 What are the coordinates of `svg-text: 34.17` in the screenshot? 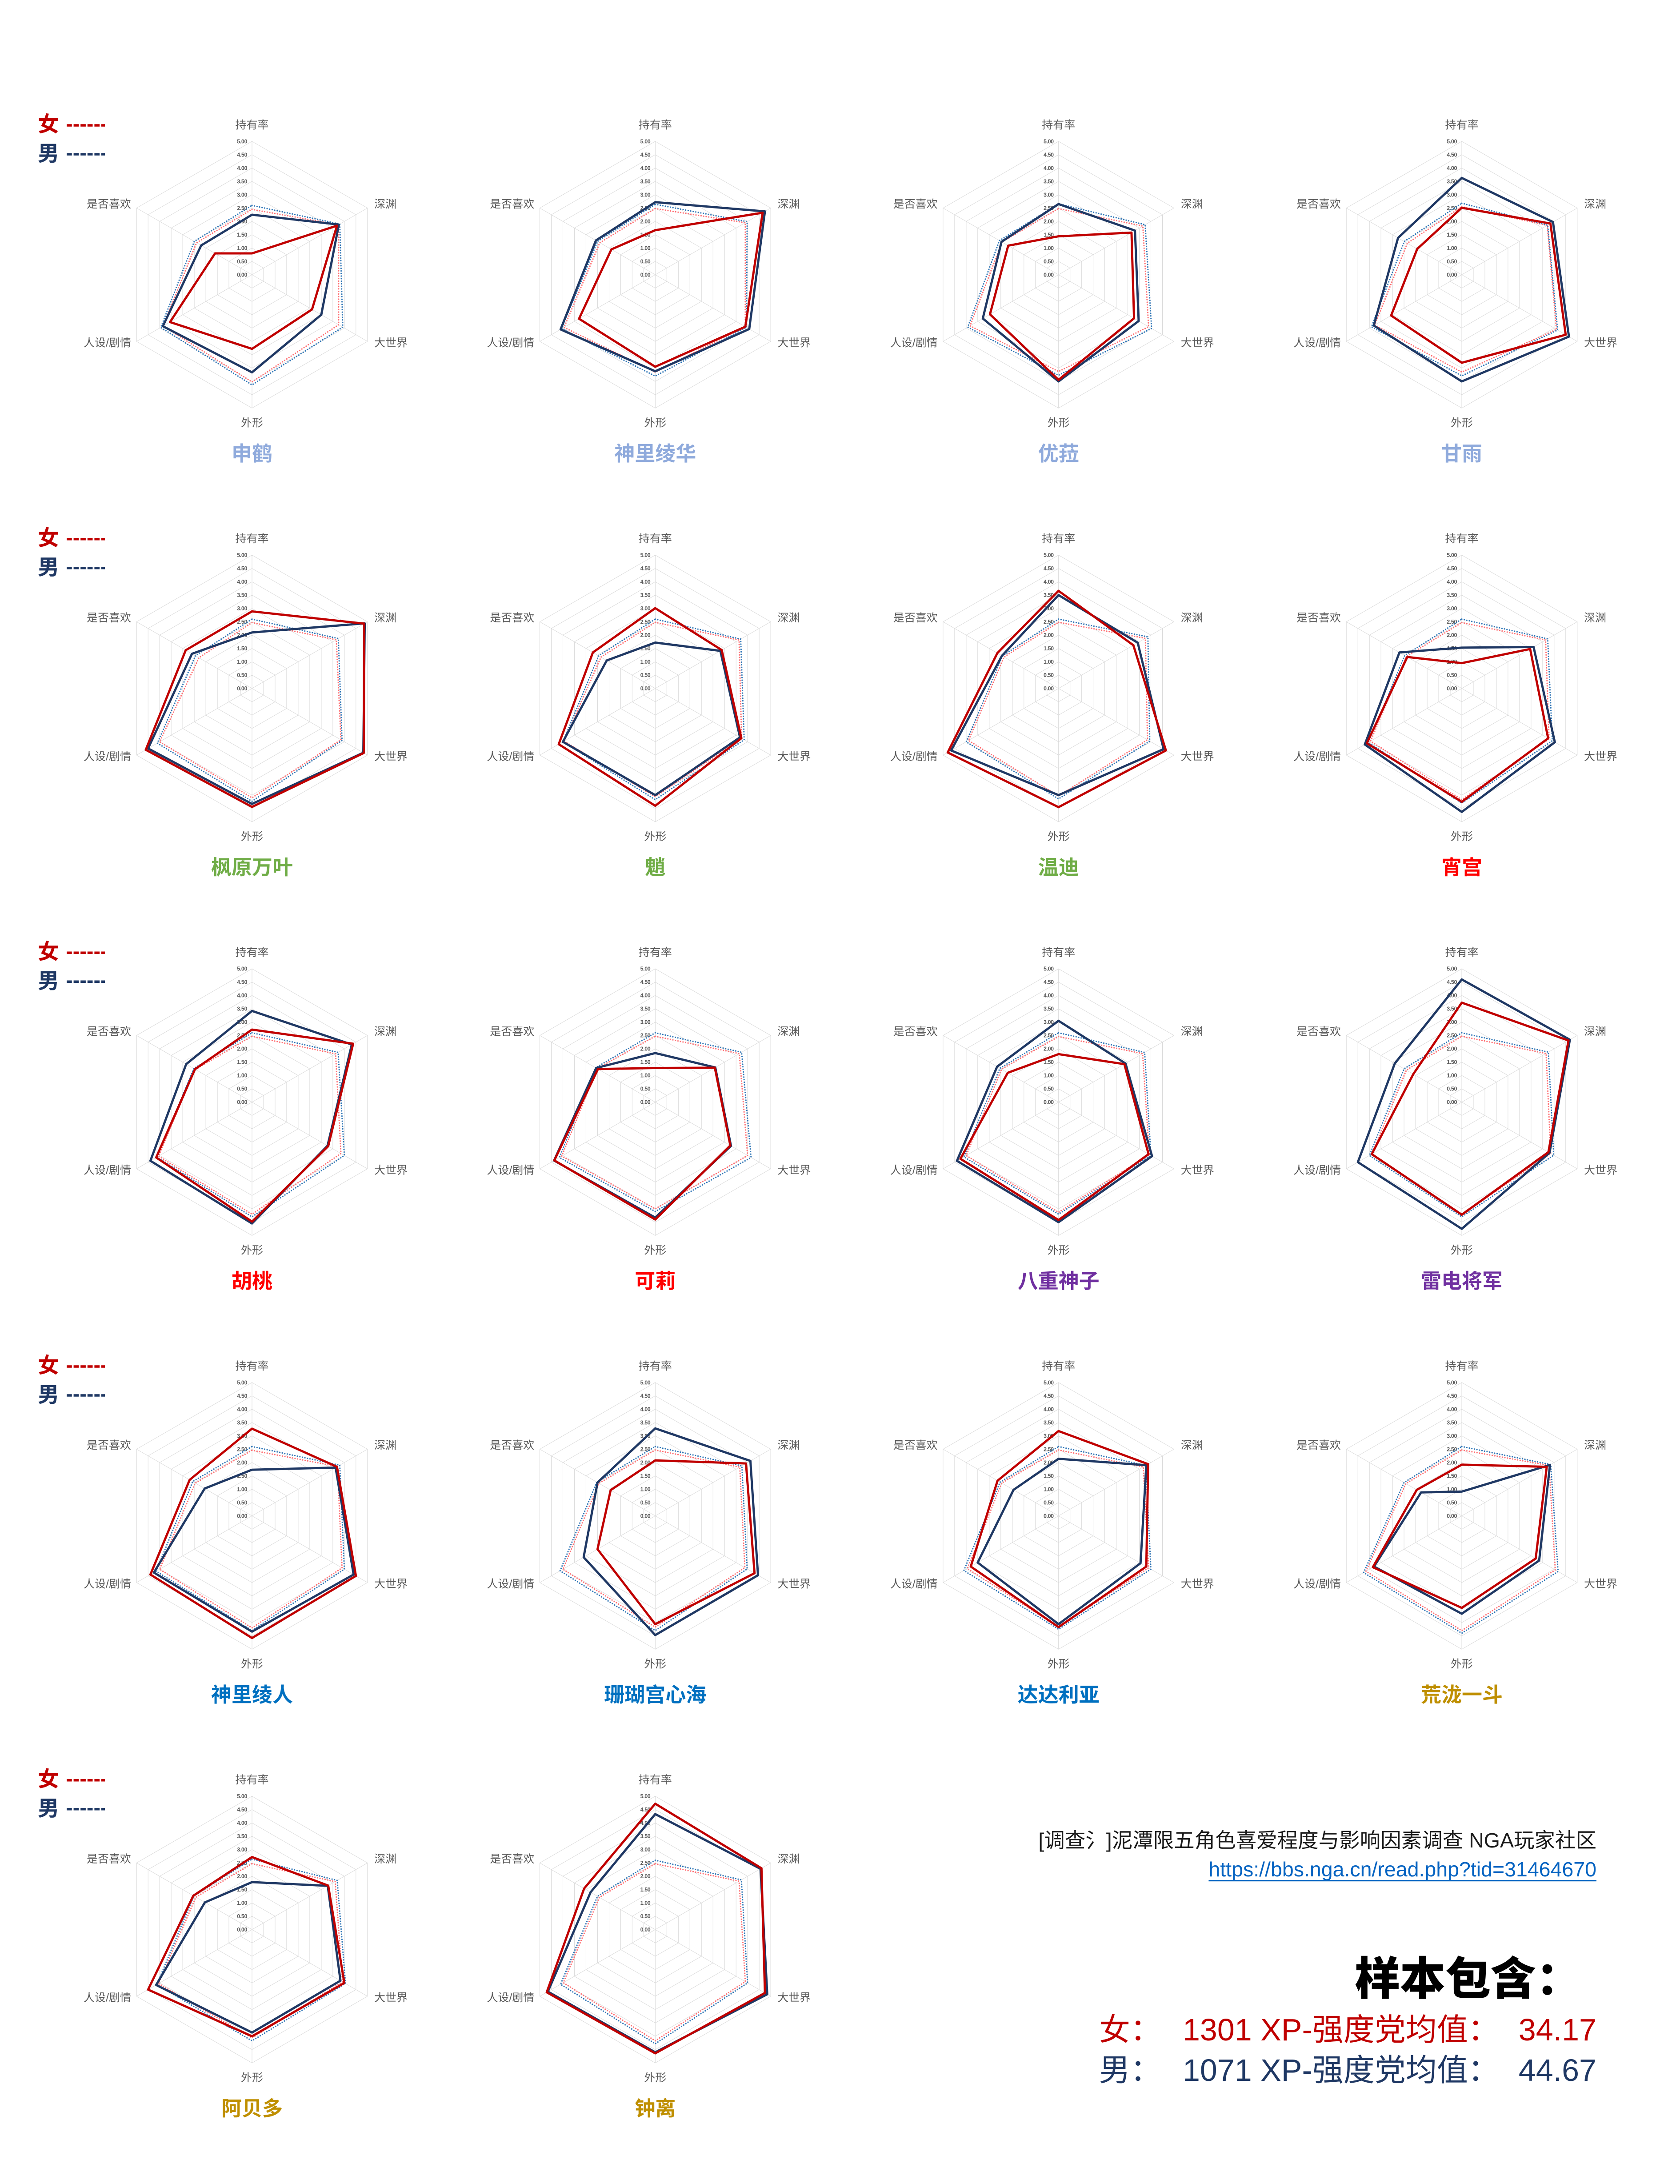 It's located at (1557, 2029).